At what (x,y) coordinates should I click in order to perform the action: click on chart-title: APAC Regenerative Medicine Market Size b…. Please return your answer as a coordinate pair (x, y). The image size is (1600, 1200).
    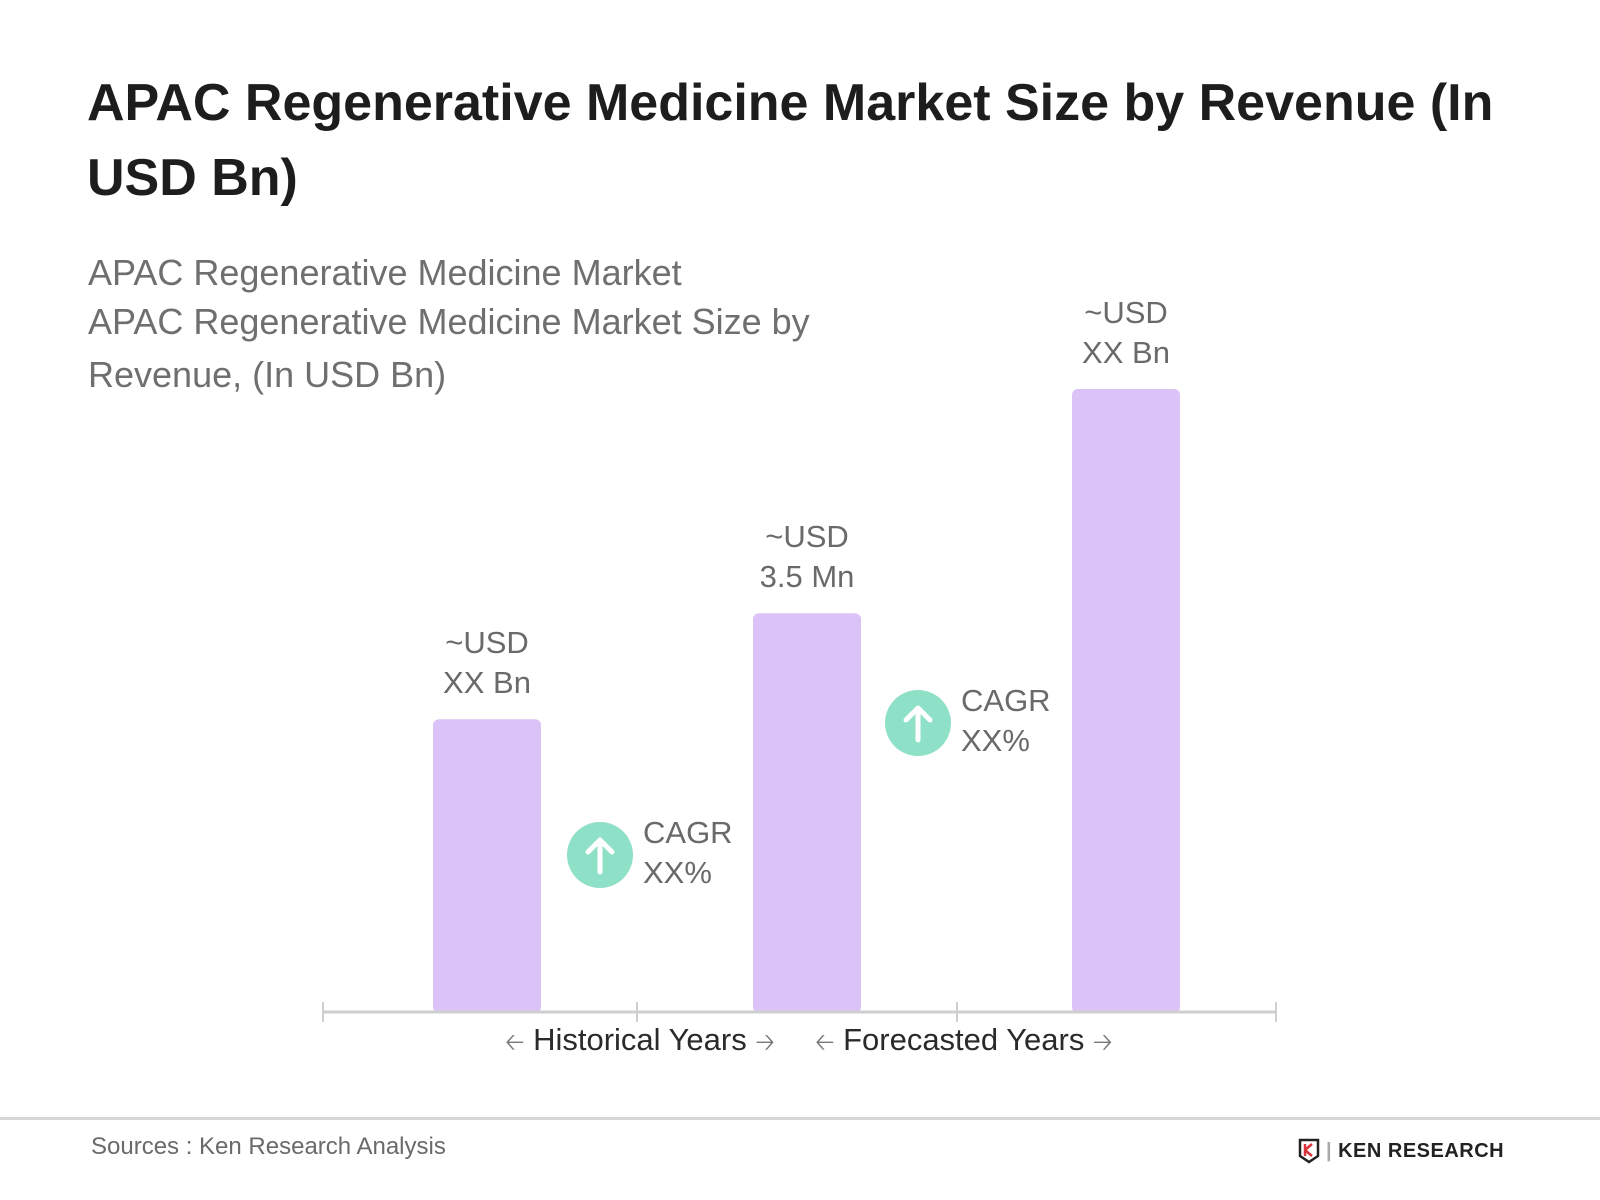
    Looking at the image, I should click on (790, 140).